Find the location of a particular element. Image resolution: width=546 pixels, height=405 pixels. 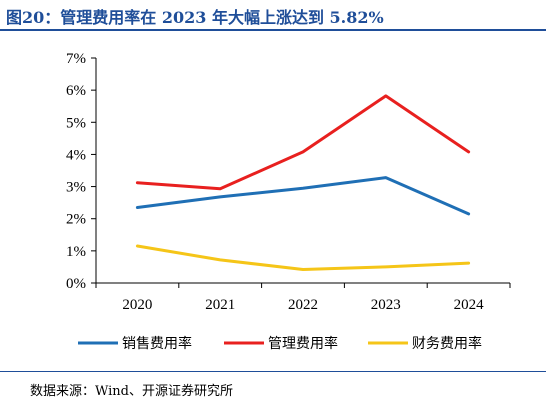

y-tick-label: 7% is located at coordinates (76, 59).